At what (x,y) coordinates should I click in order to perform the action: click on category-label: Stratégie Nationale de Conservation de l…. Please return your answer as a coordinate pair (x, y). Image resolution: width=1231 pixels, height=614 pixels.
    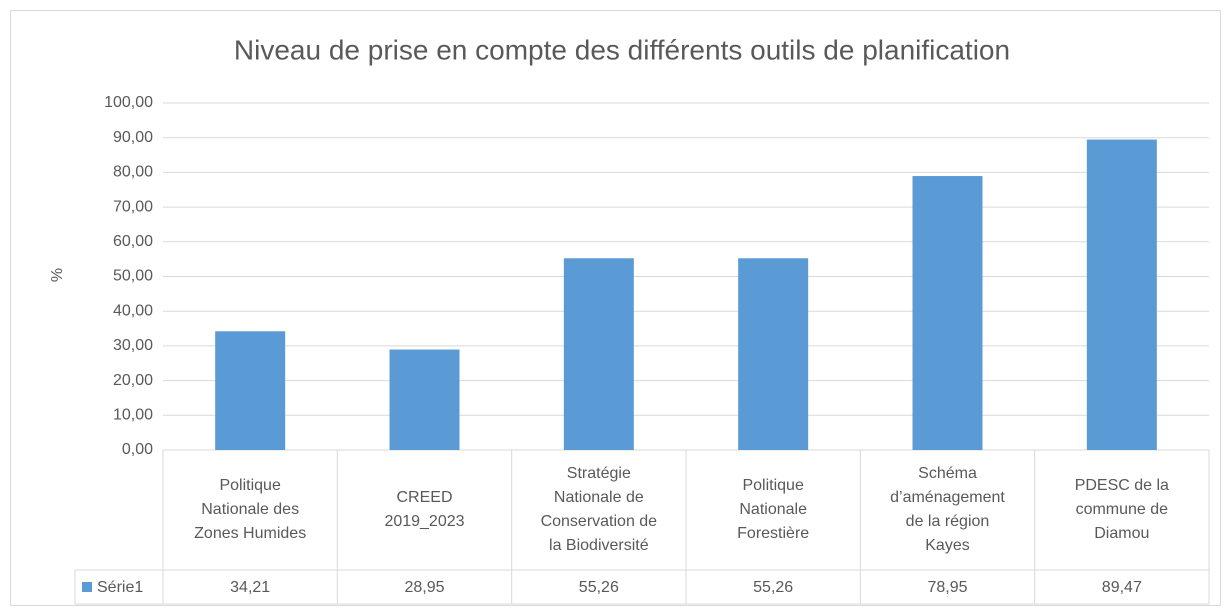
    Looking at the image, I should click on (599, 509).